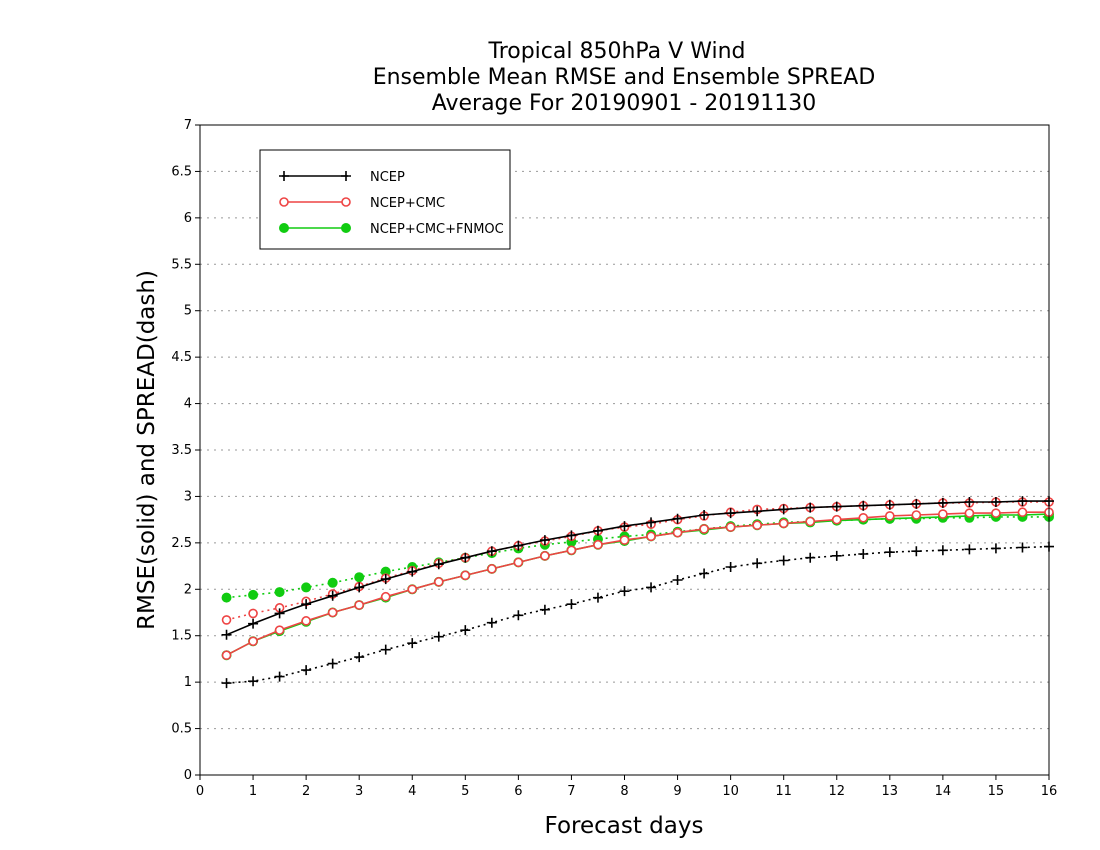 The height and width of the screenshot is (850, 1100). Describe the element at coordinates (1049, 791) in the screenshot. I see `x-tick-label: 16` at that location.